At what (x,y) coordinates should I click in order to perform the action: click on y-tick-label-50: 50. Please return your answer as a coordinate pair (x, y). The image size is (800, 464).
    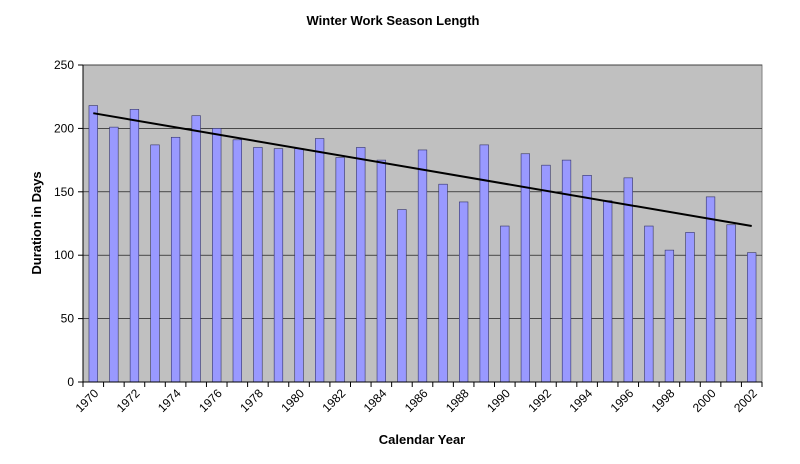
    Looking at the image, I should click on (68, 319).